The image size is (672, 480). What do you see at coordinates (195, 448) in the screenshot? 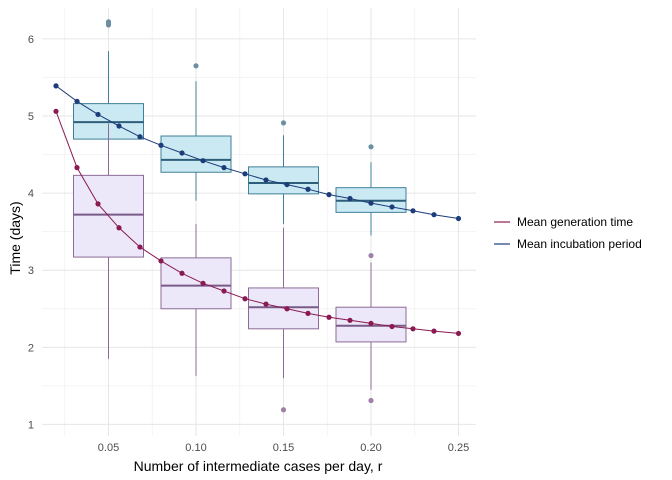
I see `x-tick-label: 0.10` at bounding box center [195, 448].